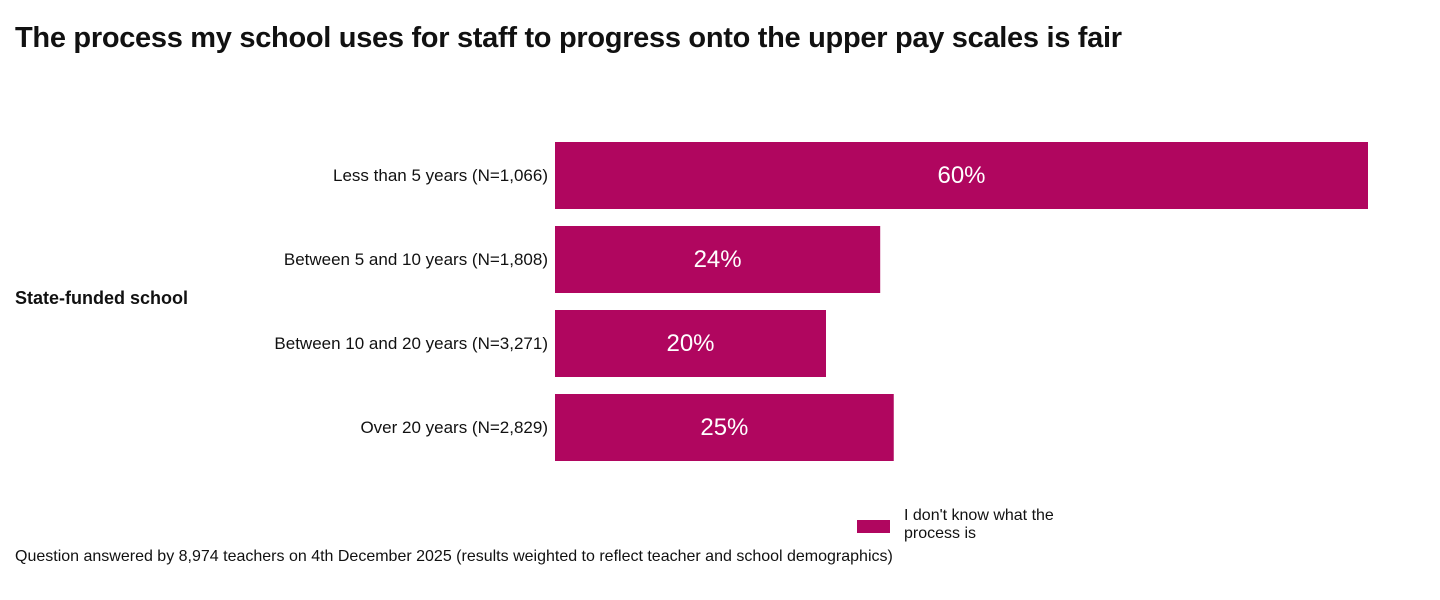 Image resolution: width=1440 pixels, height=600 pixels. I want to click on category-label: Between 5 and 10 years (N=1,808), so click(416, 259).